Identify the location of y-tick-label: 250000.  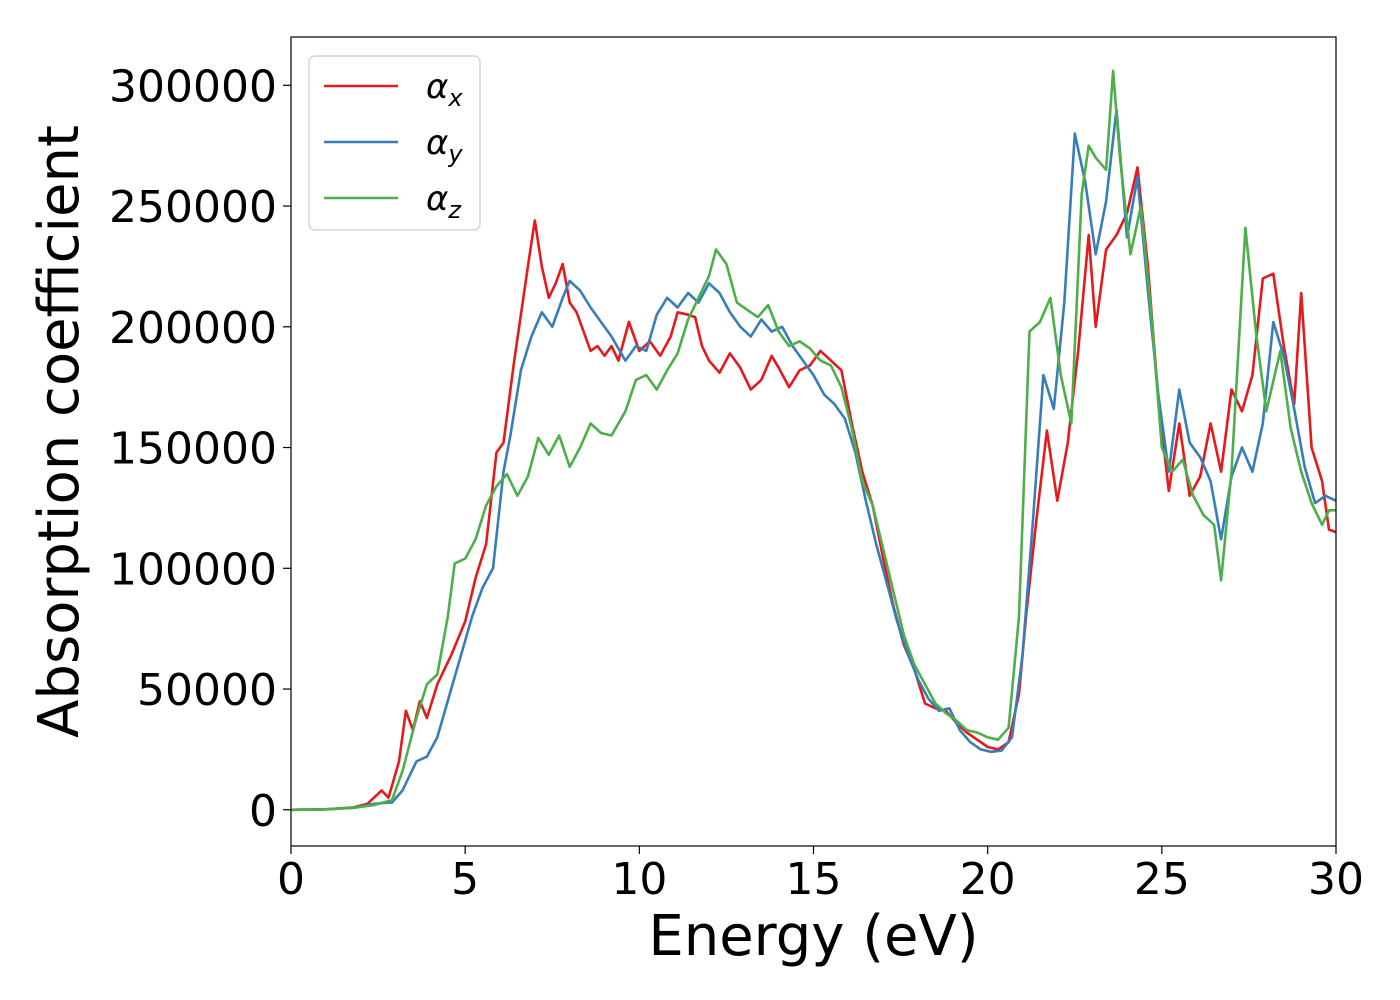
(193, 207).